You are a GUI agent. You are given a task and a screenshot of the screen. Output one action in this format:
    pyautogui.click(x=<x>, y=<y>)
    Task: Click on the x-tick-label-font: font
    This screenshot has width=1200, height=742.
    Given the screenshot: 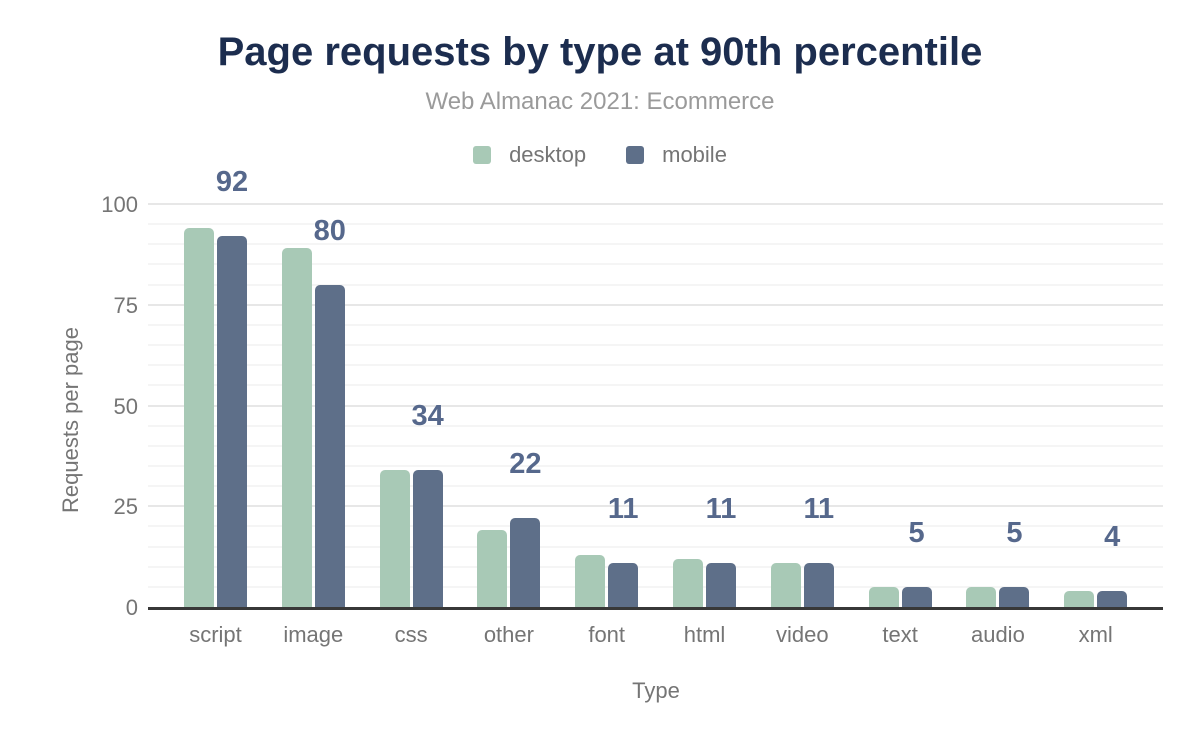 What is the action you would take?
    pyautogui.click(x=607, y=634)
    